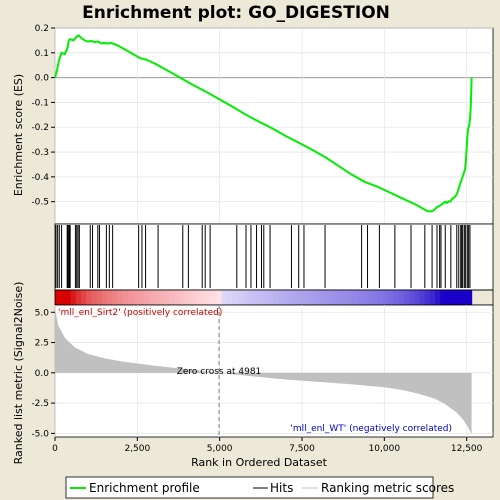 This screenshot has width=500, height=500. Describe the element at coordinates (42, 374) in the screenshot. I see `metric-y-tick-label: 0.0` at that location.